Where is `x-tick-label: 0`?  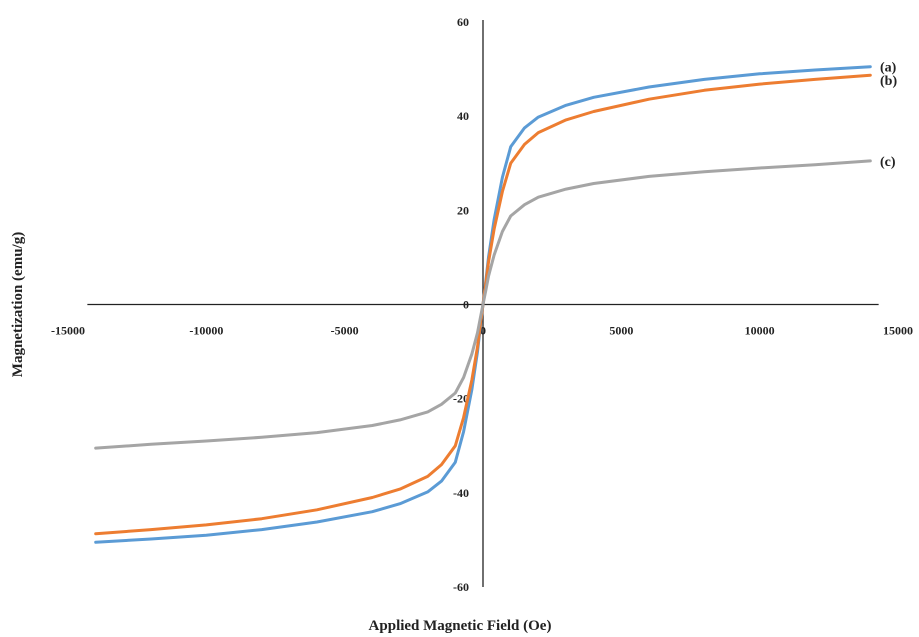
x-tick-label: 0 is located at coordinates (483, 331).